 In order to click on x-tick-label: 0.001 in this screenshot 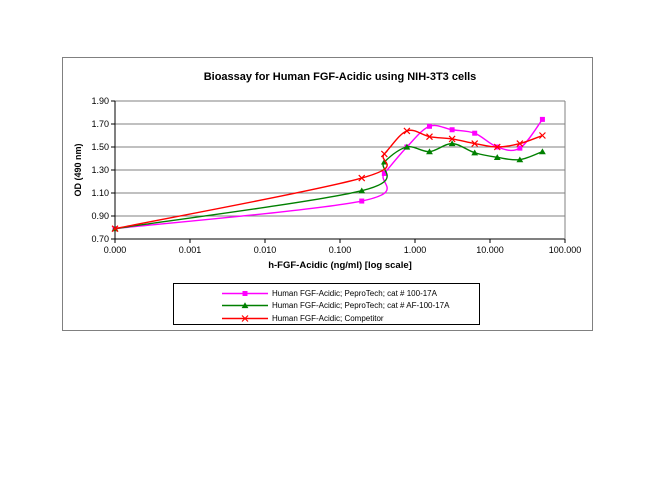, I will do `click(190, 250)`.